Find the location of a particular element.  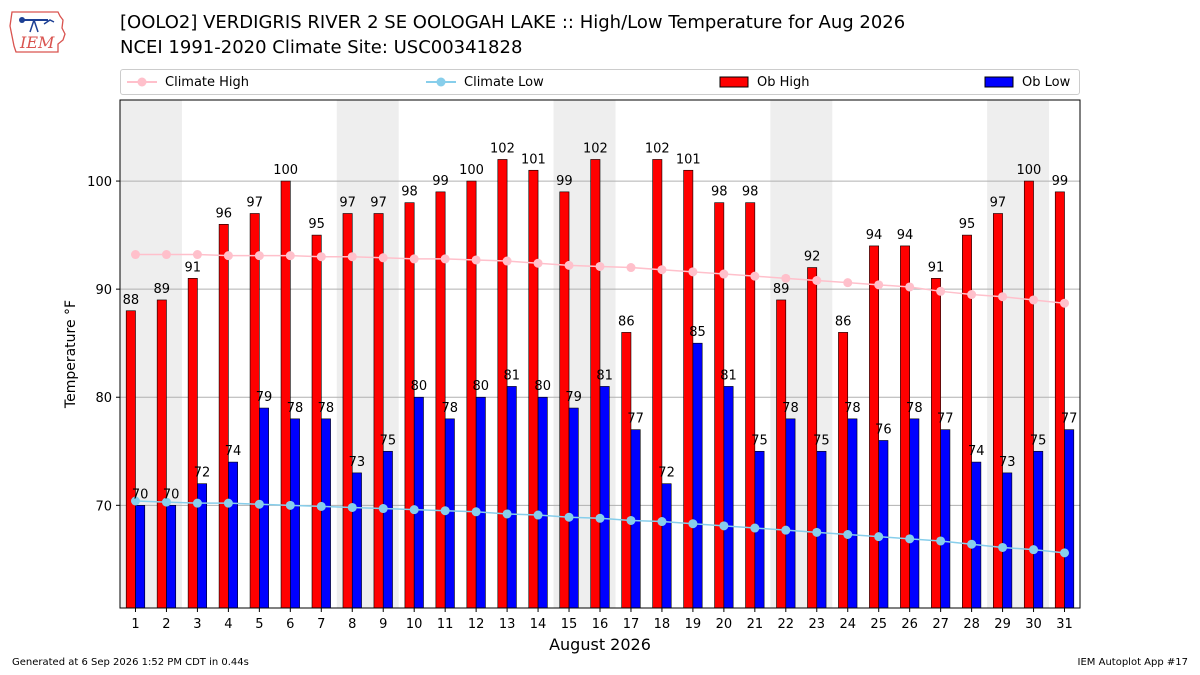

legend-item-climate-high: Climate High is located at coordinates (187, 82).